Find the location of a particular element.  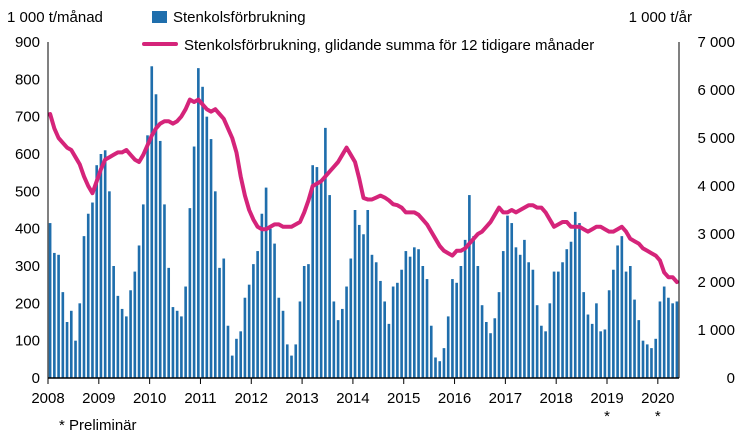

x-tick-label: 2020 is located at coordinates (657, 398).